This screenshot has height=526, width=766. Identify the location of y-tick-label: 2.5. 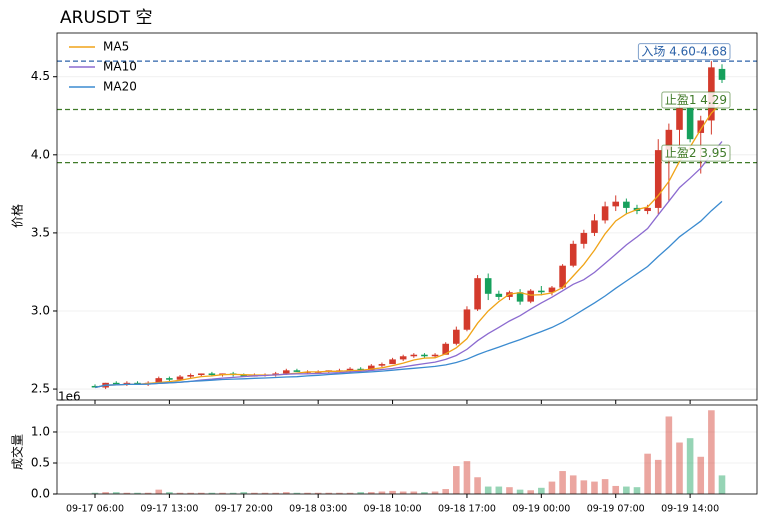
(40, 389).